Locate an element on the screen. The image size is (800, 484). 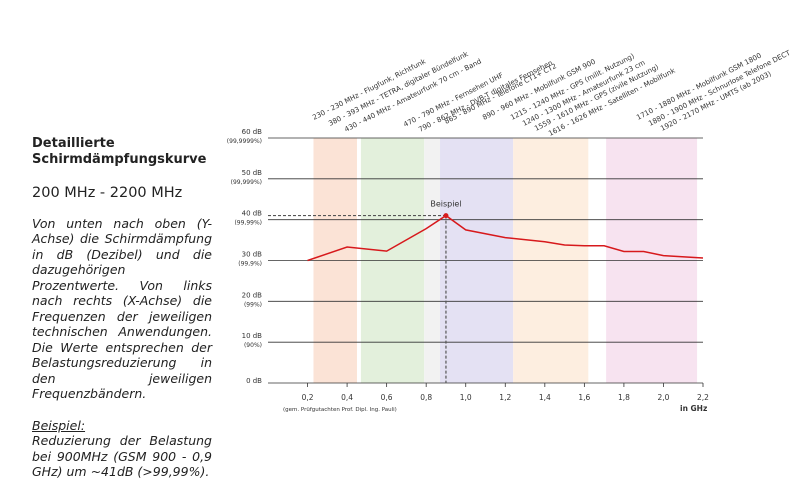
y-tick-label: 40 dB is located at coordinates (252, 214).